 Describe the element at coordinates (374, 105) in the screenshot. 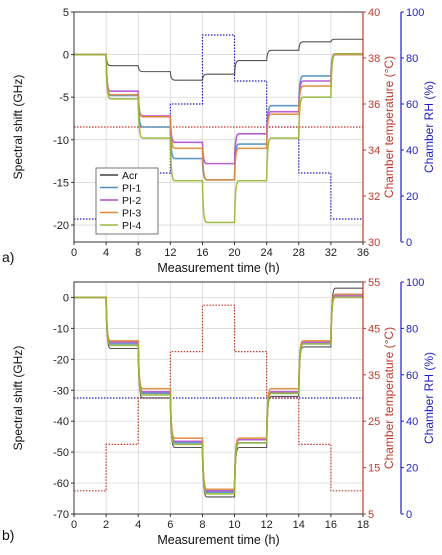

I see `temperature-tick-label: 36` at that location.